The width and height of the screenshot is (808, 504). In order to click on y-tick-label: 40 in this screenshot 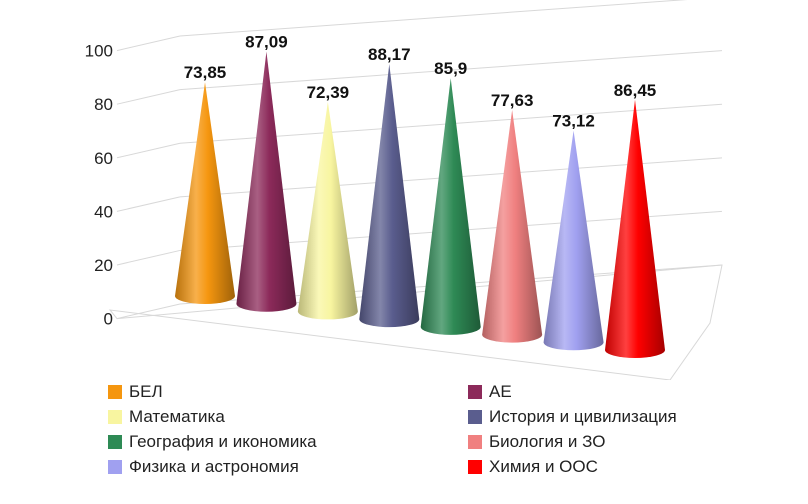, I will do `click(103, 211)`.